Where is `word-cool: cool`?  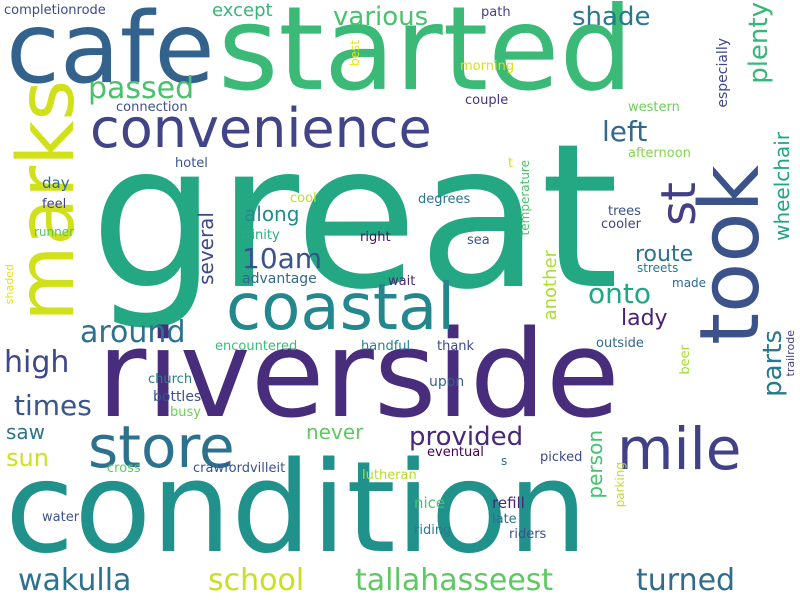
word-cool: cool is located at coordinates (303, 198).